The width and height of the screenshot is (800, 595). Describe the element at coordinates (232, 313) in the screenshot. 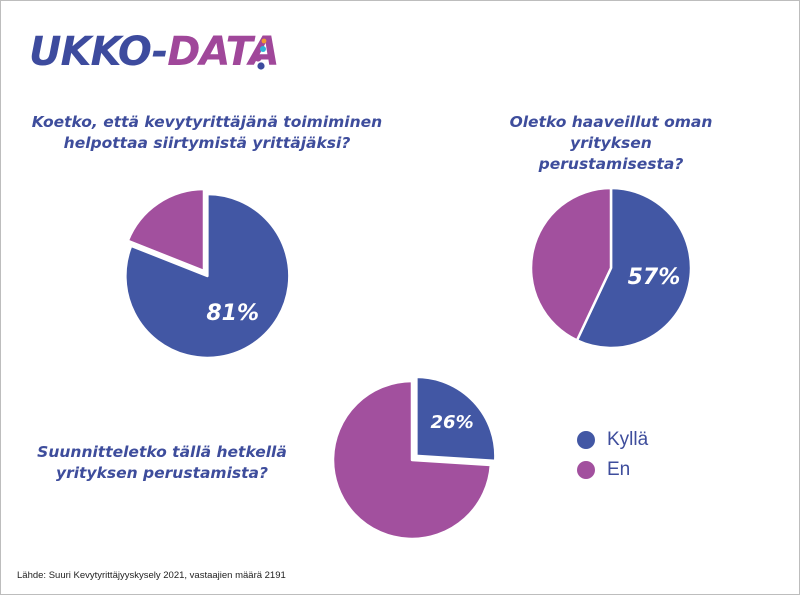

I see `pie1-value-label: 81%` at that location.